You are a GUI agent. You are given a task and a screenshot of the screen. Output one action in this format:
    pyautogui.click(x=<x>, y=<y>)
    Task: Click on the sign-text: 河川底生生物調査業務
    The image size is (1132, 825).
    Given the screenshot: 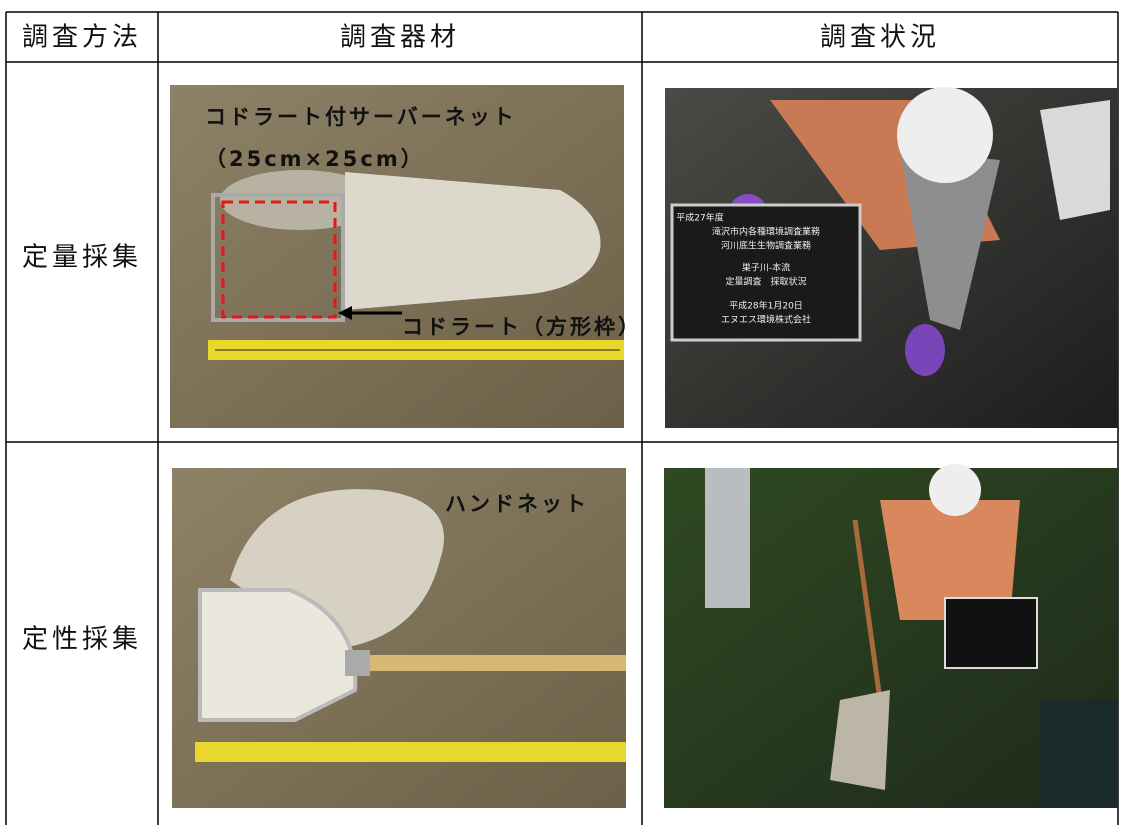 What is the action you would take?
    pyautogui.click(x=766, y=246)
    